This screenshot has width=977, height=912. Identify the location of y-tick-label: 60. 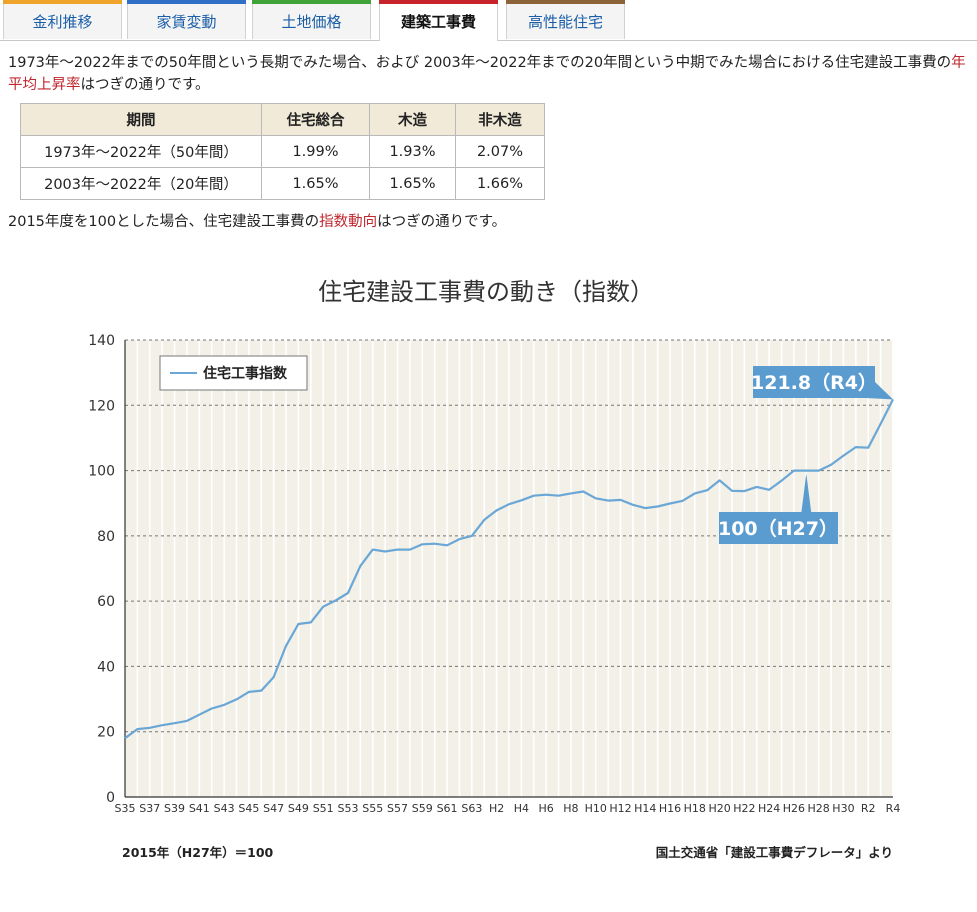
(106, 602).